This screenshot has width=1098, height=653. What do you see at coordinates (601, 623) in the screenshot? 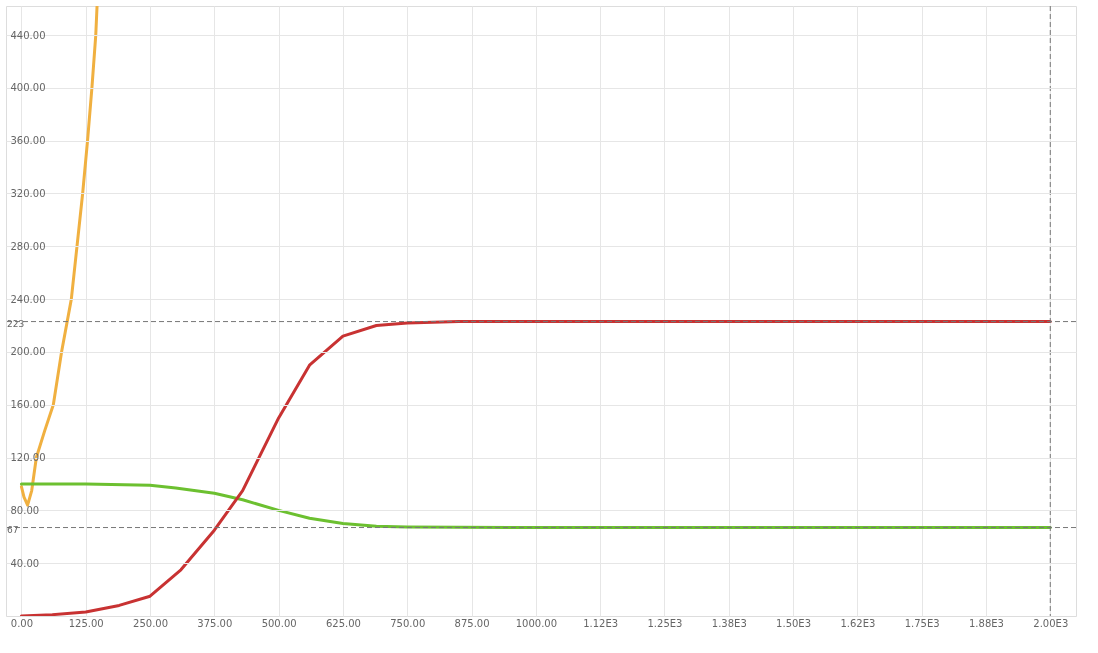
I see `x-tick-label: 1.12E3` at bounding box center [601, 623].